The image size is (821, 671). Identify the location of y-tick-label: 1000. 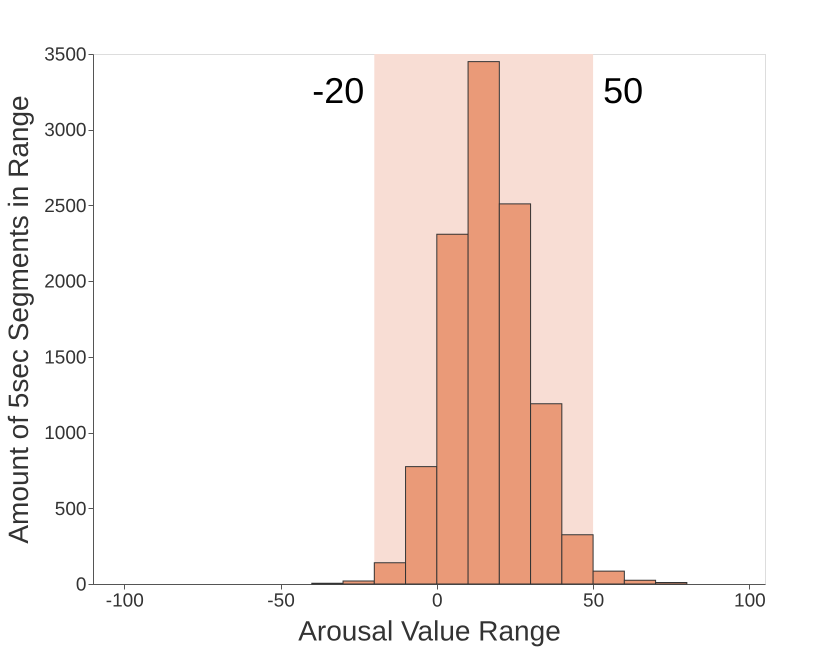
(65, 433).